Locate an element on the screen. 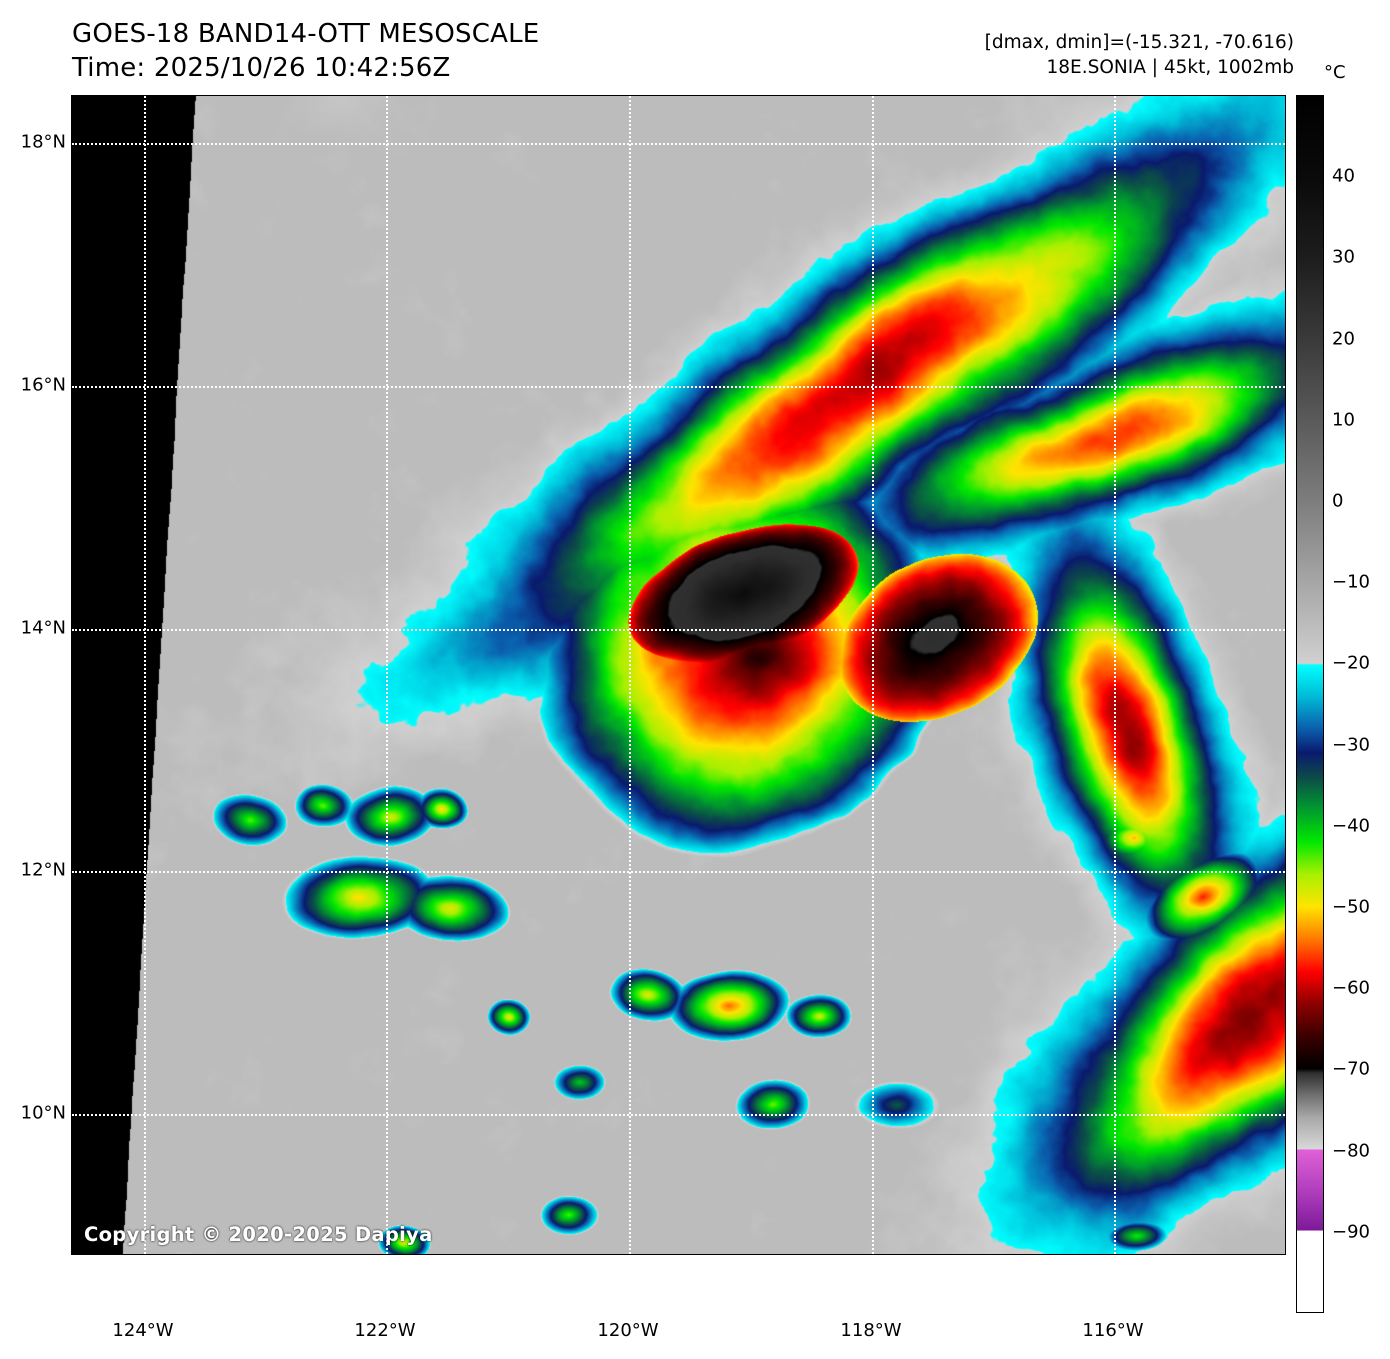  colorbar-tick-label: 10 is located at coordinates (1343, 420).